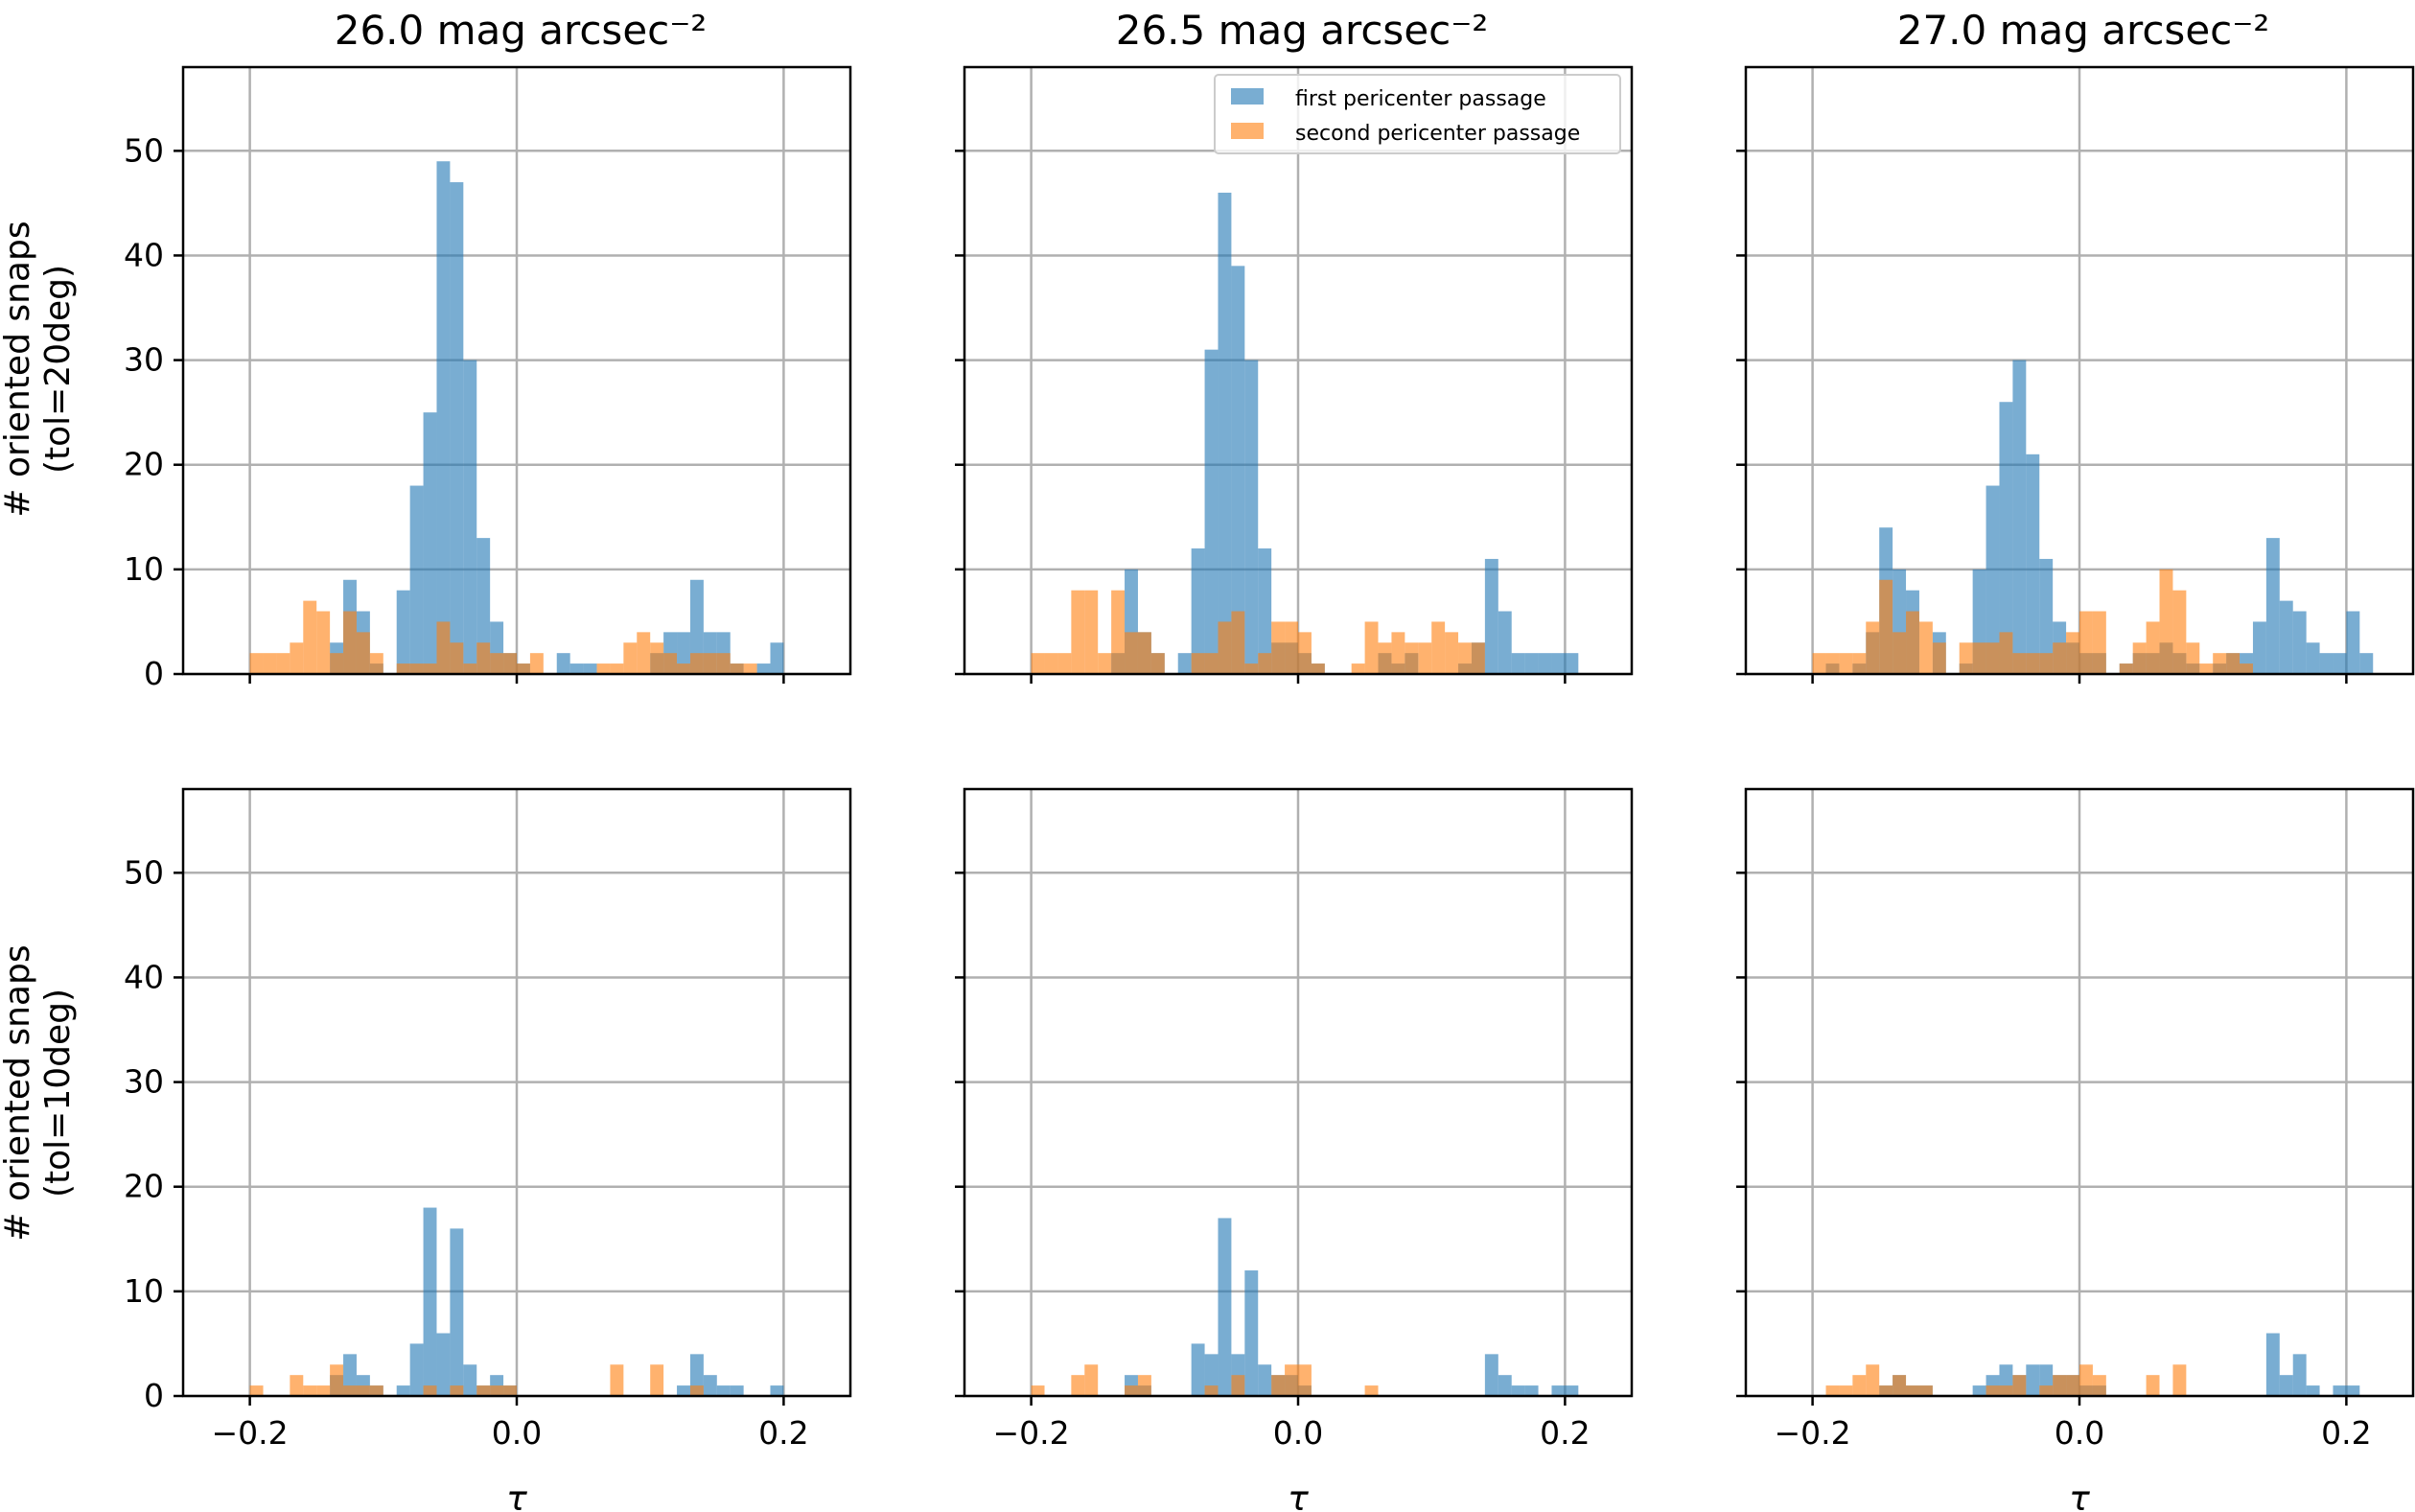  Describe the element at coordinates (58, 369) in the screenshot. I see `row-1-ylabel-line2: (tol=20deg)` at that location.